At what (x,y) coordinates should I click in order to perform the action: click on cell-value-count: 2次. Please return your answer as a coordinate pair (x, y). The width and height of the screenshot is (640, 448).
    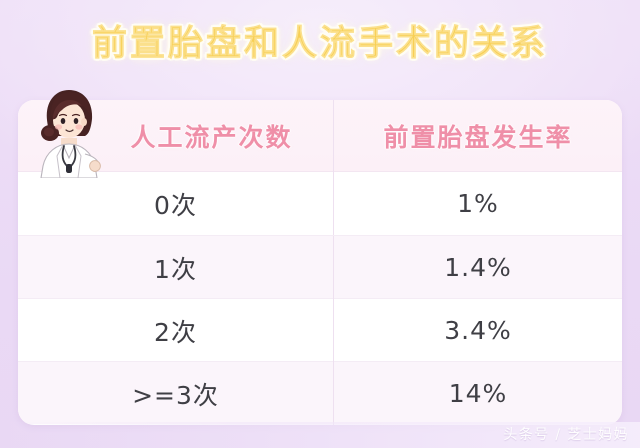
    Looking at the image, I should click on (175, 332).